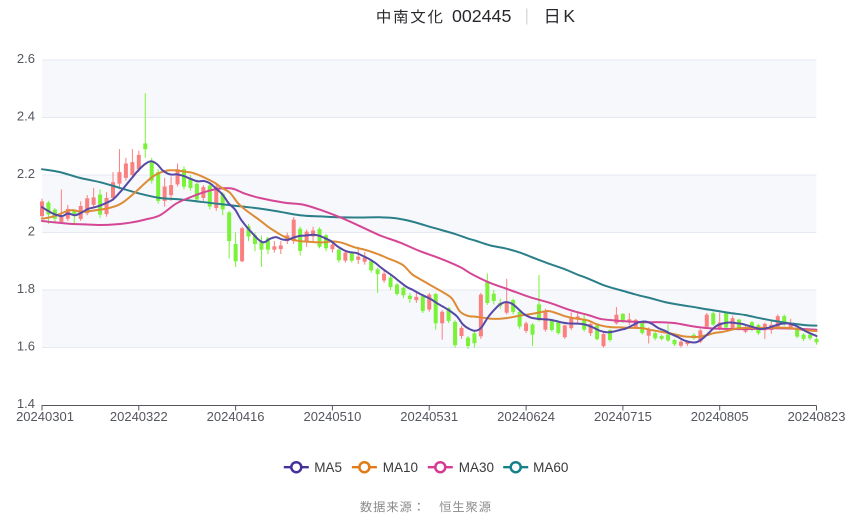 The height and width of the screenshot is (522, 850). Describe the element at coordinates (550, 467) in the screenshot. I see `svg-text: MA60` at that location.